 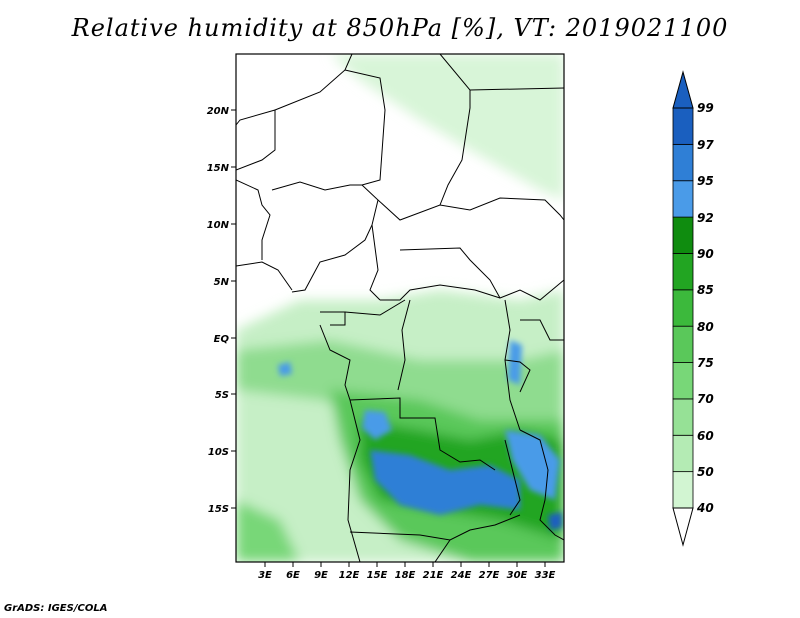 I want to click on lon-tick-label: 21E, so click(x=433, y=575).